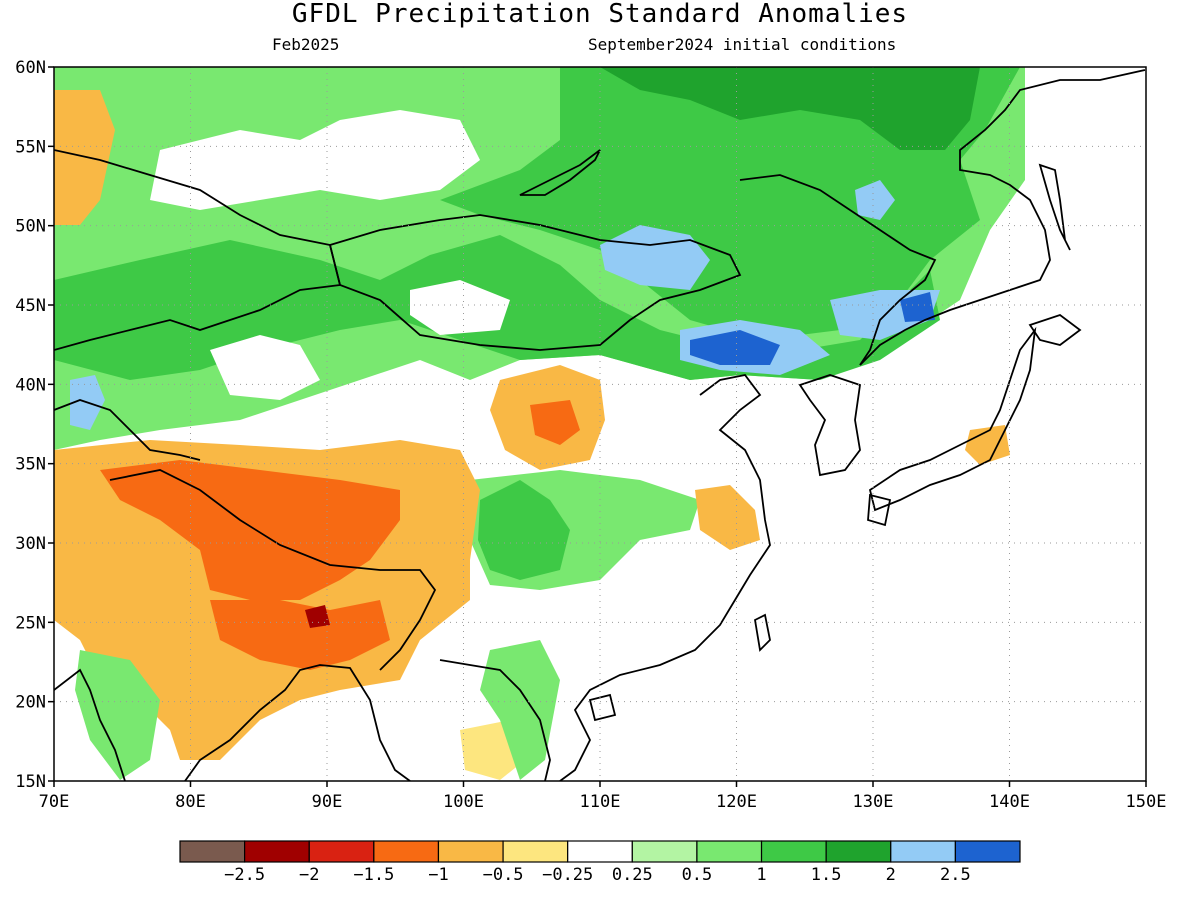  I want to click on lake-baikal, so click(560, 172).